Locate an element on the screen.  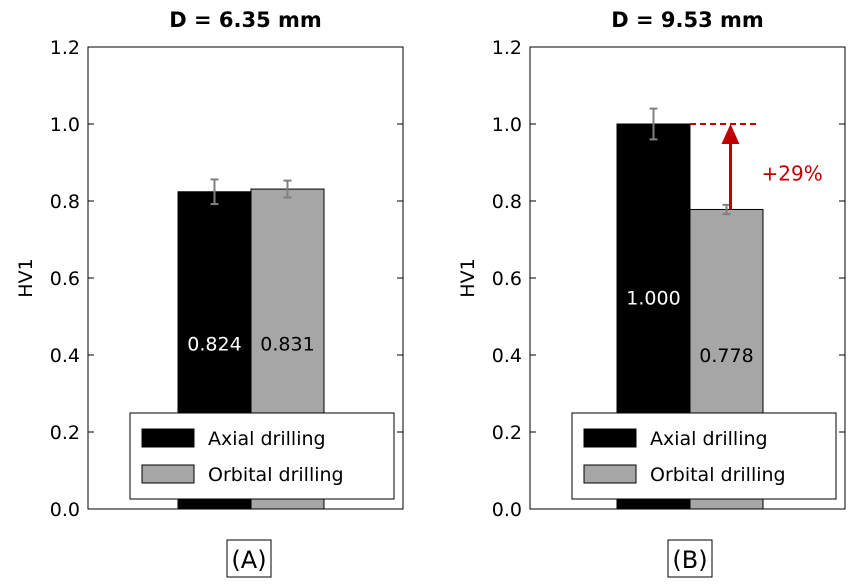
chart-title: D = 6.35 mm is located at coordinates (245, 20).